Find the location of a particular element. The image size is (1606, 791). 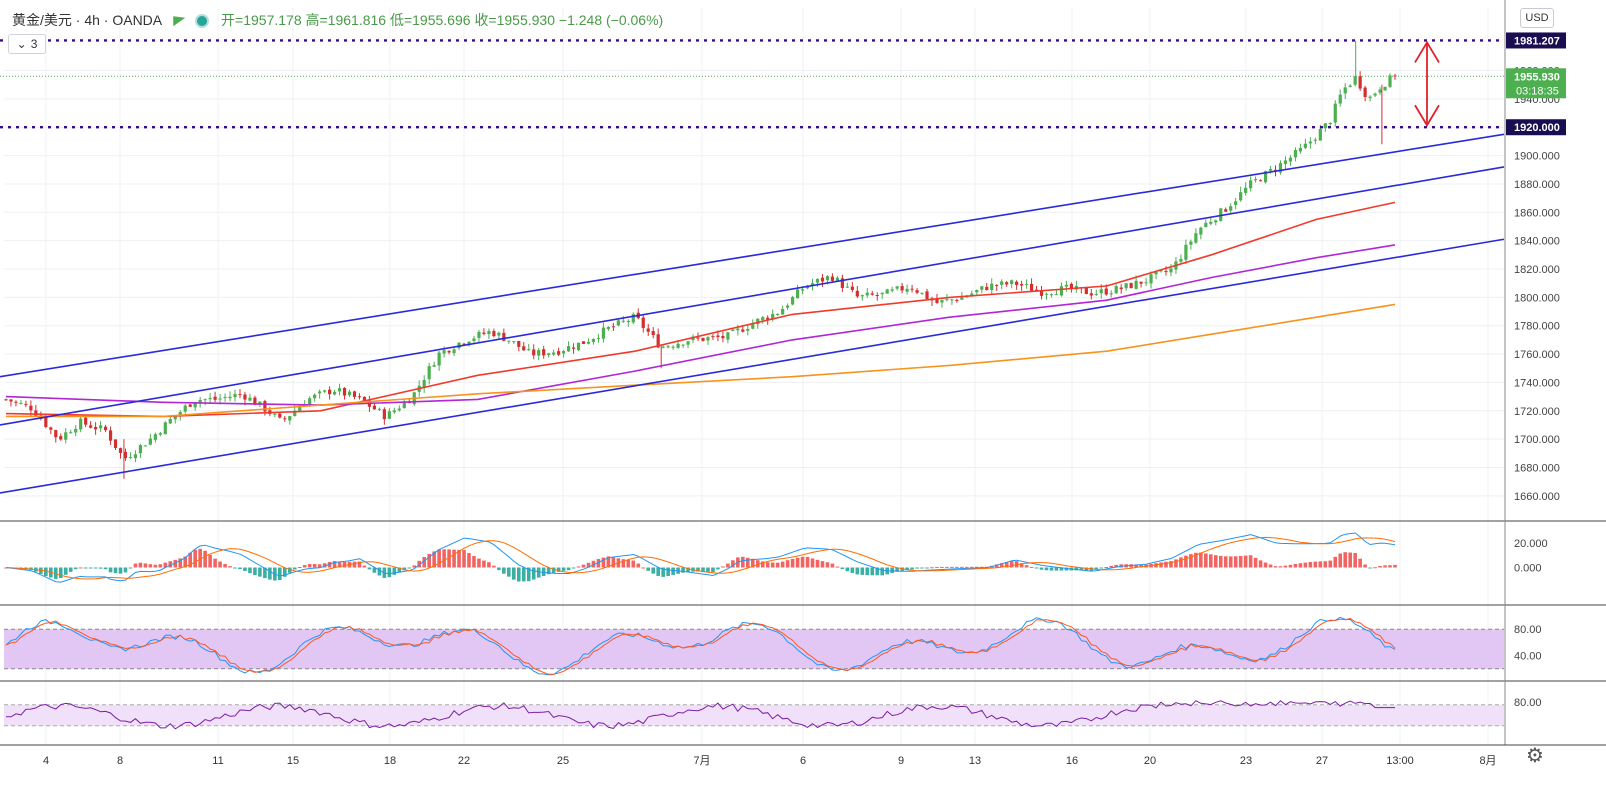

stochastic-d-line is located at coordinates (700, 646).